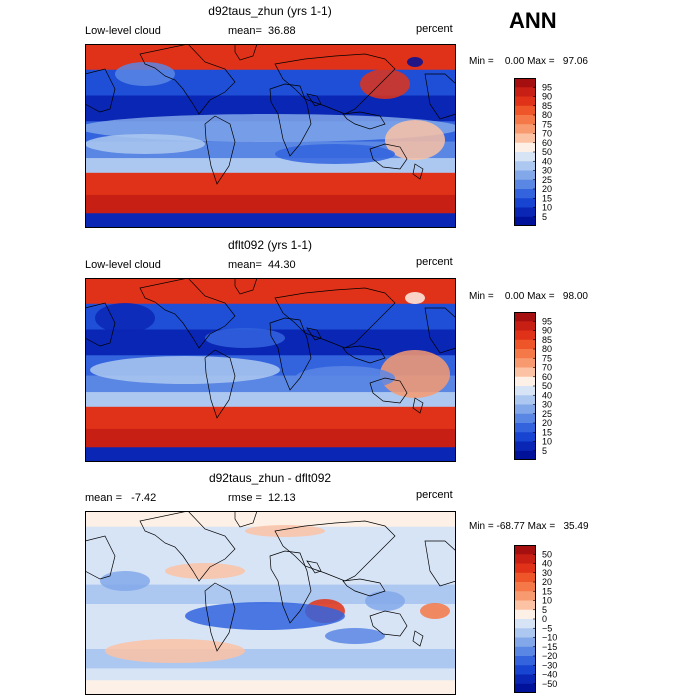  What do you see at coordinates (262, 265) in the screenshot?
I see `panel-2-mean: mean= 44.30` at bounding box center [262, 265].